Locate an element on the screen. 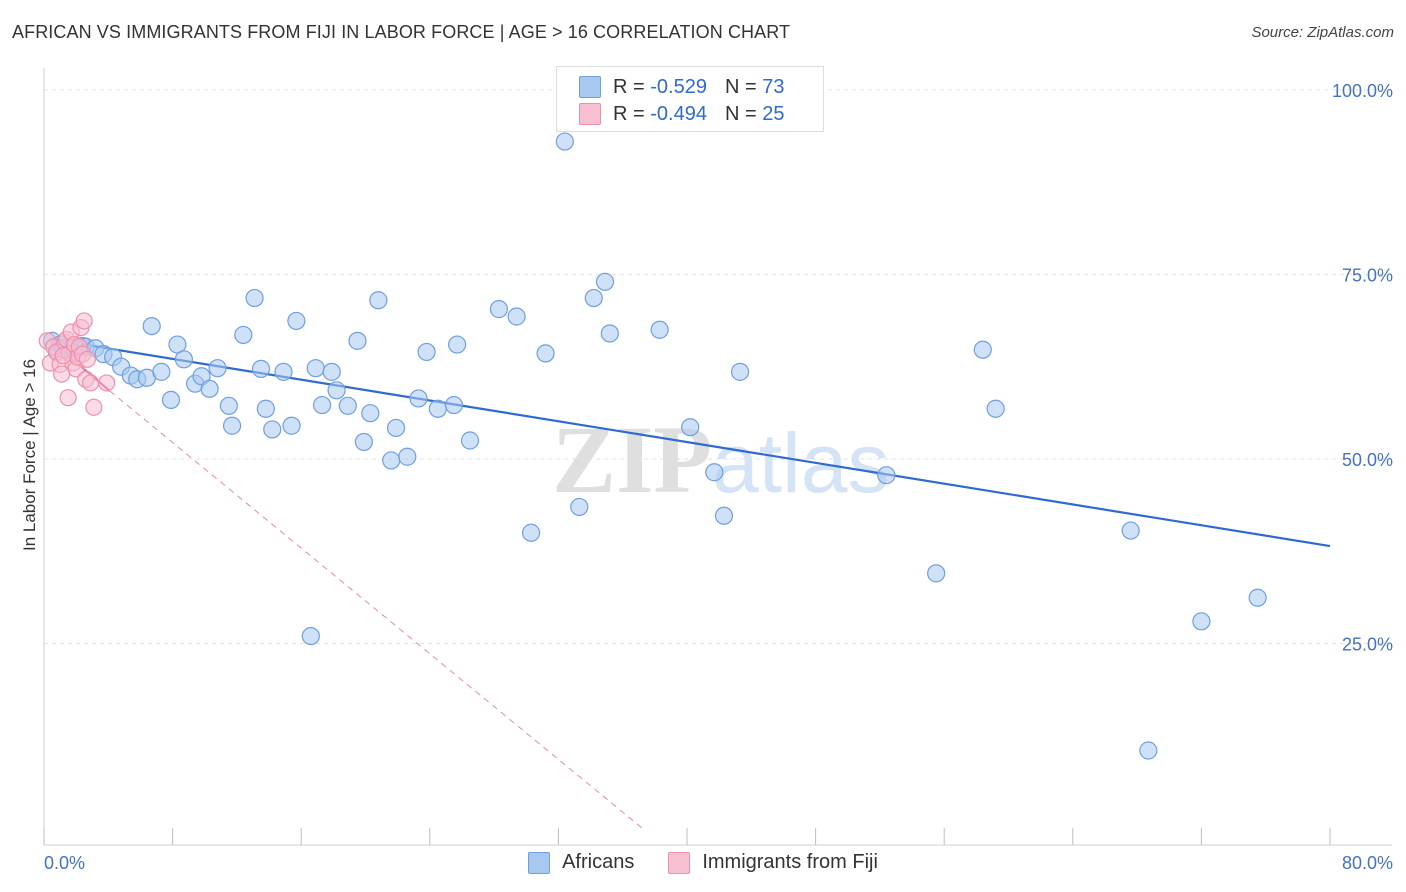 This screenshot has width=1406, height=892. correlation-legend: R = -0.529 N = 73 R = -0.494 N = 25 is located at coordinates (690, 99).